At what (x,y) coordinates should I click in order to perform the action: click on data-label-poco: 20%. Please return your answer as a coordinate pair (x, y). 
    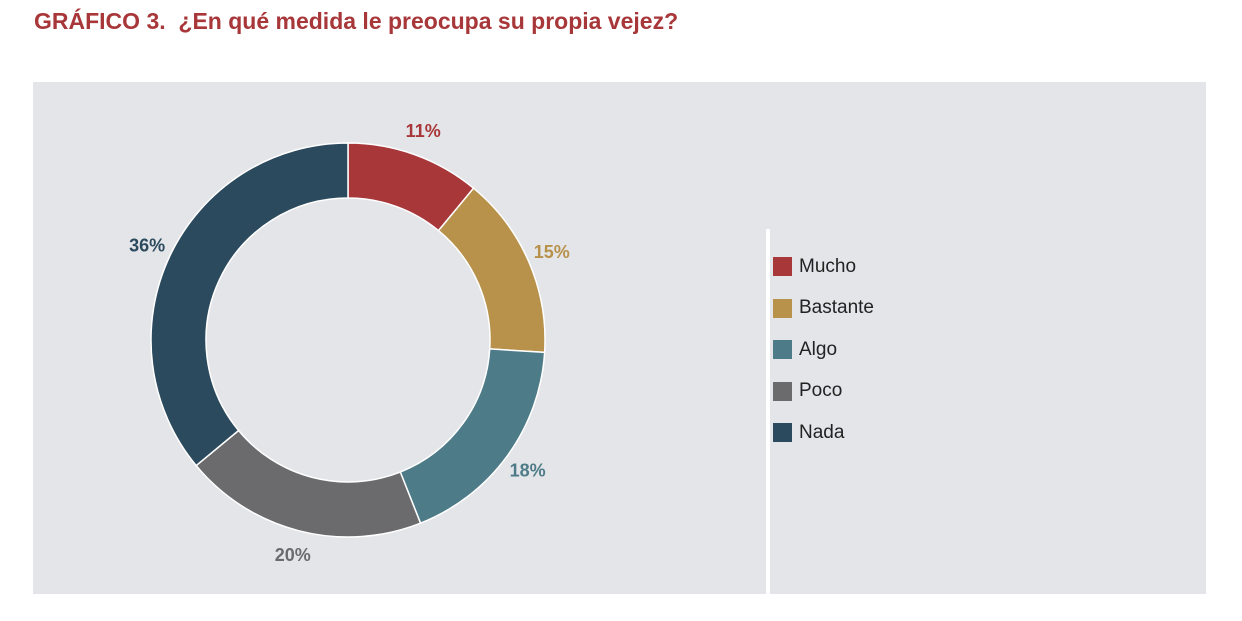
    Looking at the image, I should click on (293, 555).